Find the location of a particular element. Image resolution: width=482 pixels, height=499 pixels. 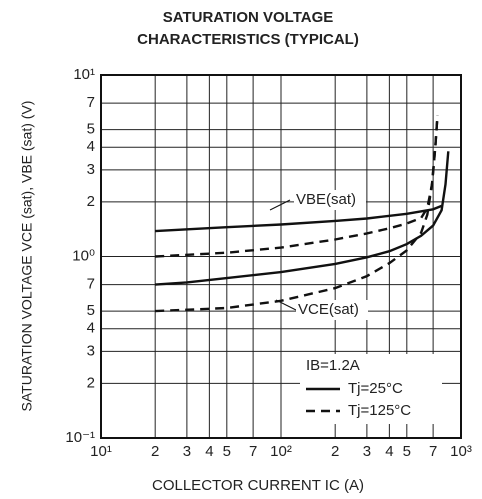

x-tick-label: 10³ is located at coordinates (461, 451).